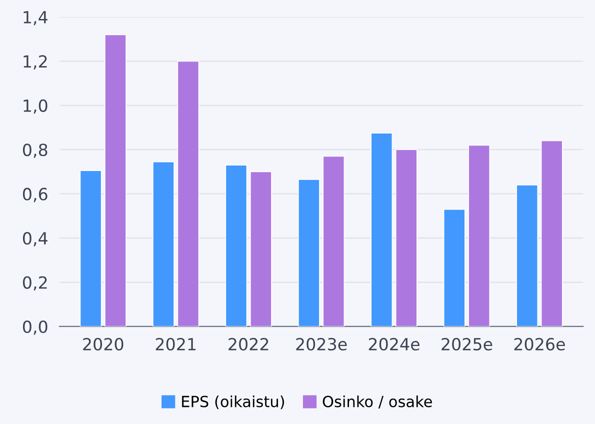 The width and height of the screenshot is (595, 424). What do you see at coordinates (35, 239) in the screenshot?
I see `y-tick-label: 0,4` at bounding box center [35, 239].